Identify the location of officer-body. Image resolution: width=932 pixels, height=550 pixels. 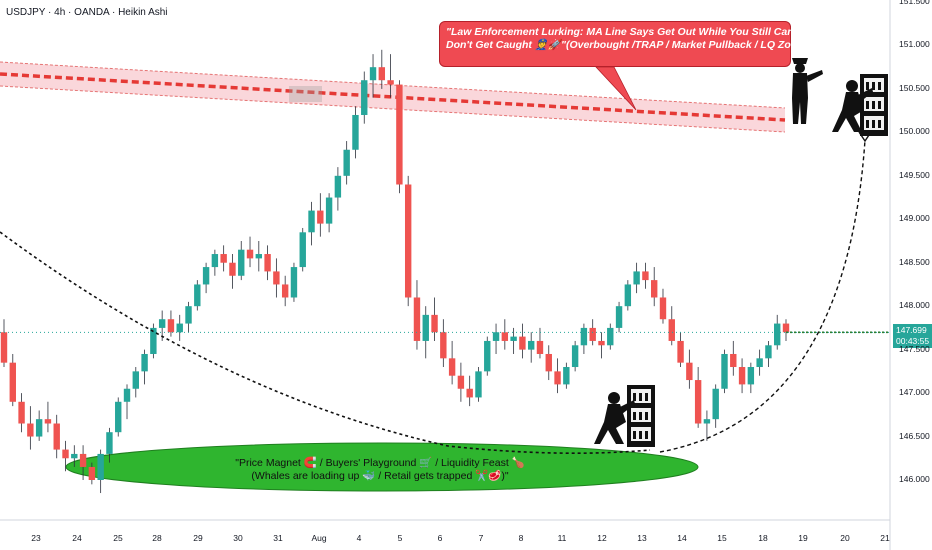
(800, 98).